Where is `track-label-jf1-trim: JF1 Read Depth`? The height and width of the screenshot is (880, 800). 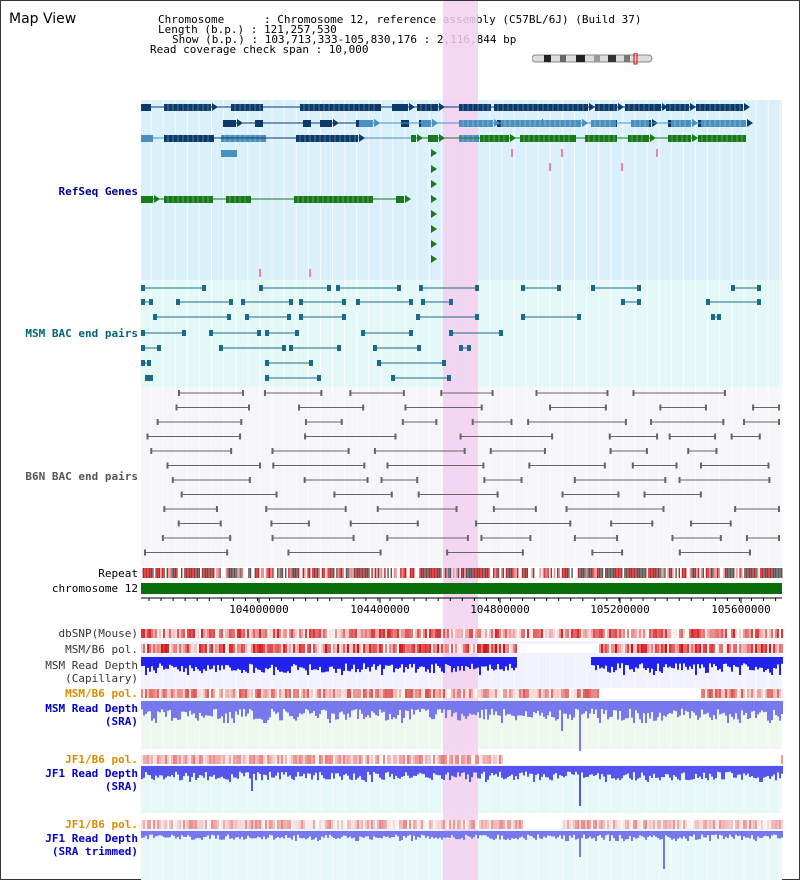 track-label-jf1-trim: JF1 Read Depth is located at coordinates (91, 838).